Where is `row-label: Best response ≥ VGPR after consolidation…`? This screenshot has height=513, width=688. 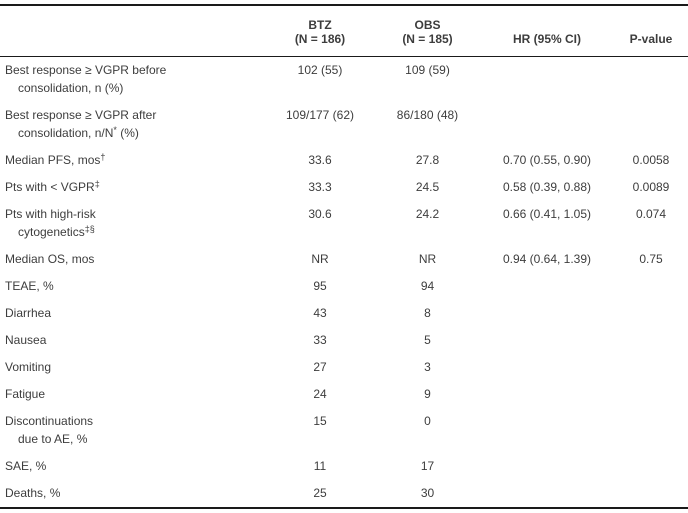
row-label: Best response ≥ VGPR after consolidation… is located at coordinates (132, 124).